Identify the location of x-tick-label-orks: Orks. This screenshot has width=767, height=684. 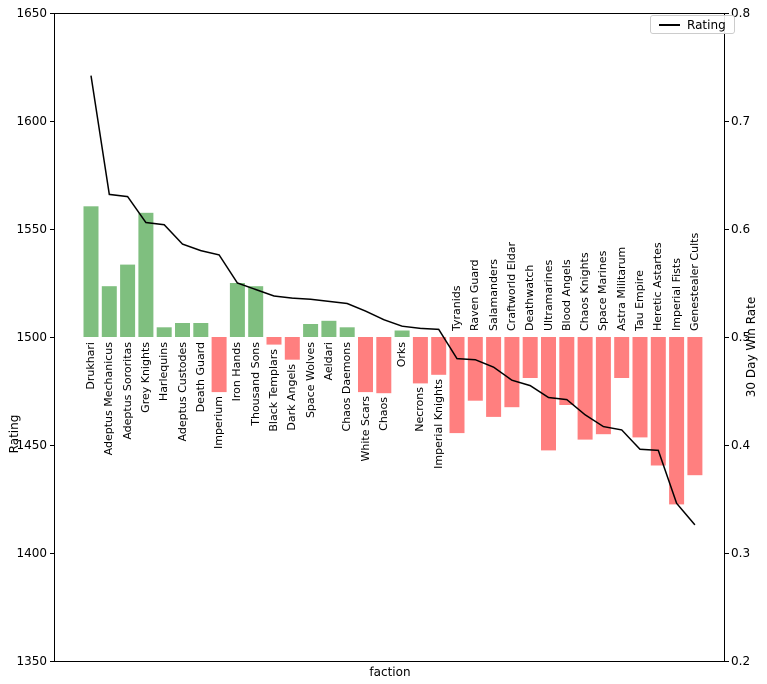
(402, 355).